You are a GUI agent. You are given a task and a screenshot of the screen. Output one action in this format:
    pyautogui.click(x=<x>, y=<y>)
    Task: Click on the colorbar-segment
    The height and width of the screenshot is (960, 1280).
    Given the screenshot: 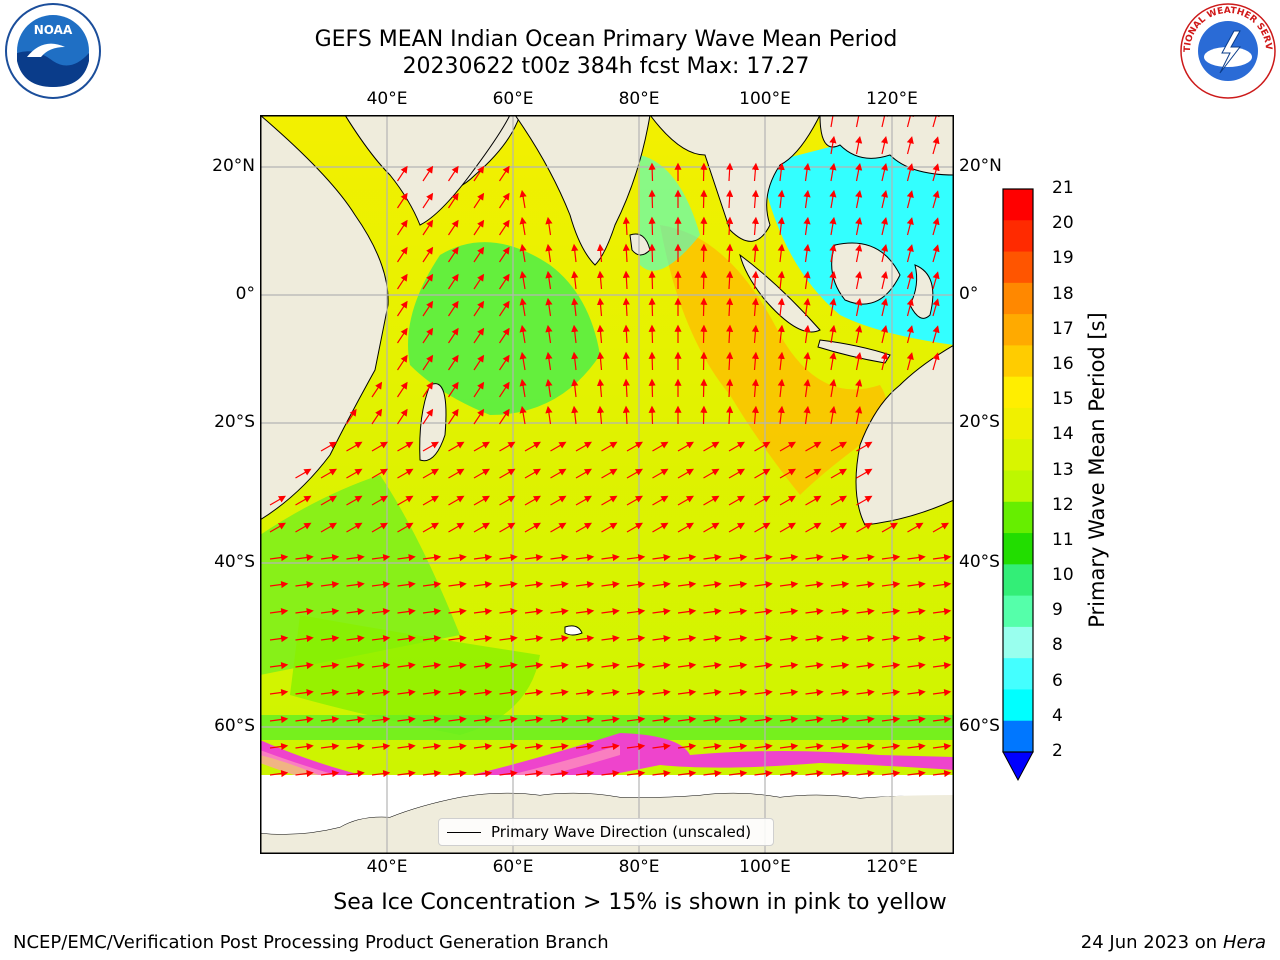 What is the action you would take?
    pyautogui.click(x=1018, y=298)
    